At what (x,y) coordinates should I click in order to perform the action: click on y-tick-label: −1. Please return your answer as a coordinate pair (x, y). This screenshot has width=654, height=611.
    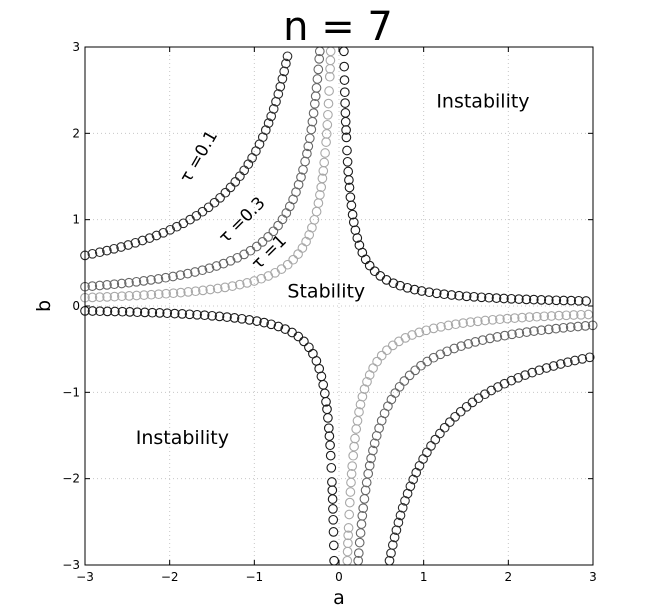
    Looking at the image, I should click on (71, 392).